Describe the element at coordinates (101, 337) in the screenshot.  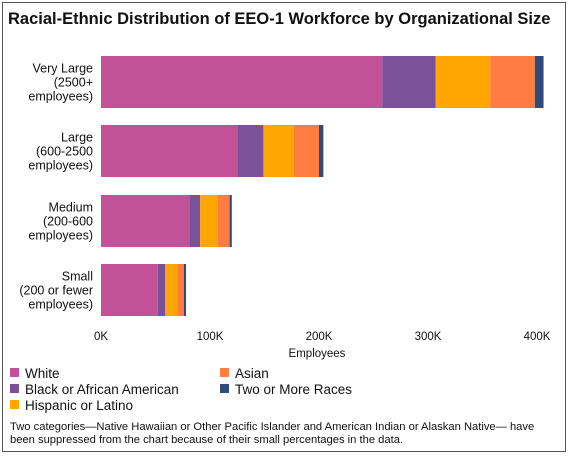
I see `x-tick-label: 0K` at that location.